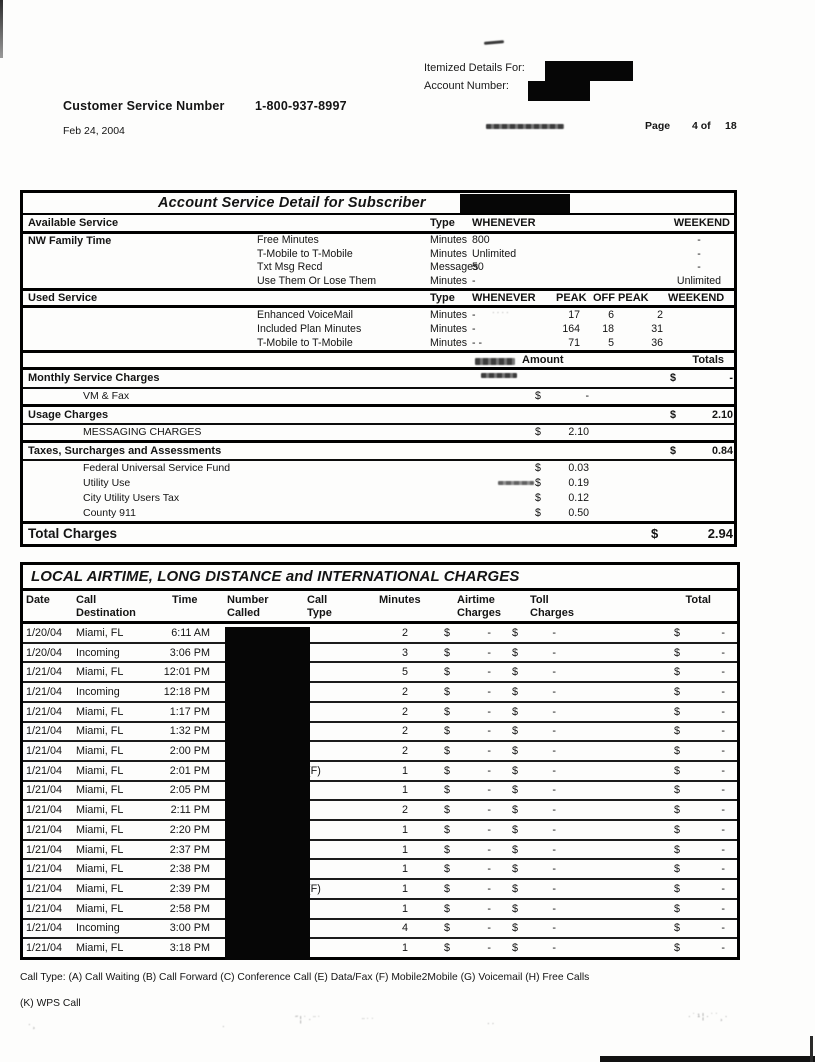 The height and width of the screenshot is (1062, 815). I want to click on airtime-header-line1: Airtime, so click(476, 600).